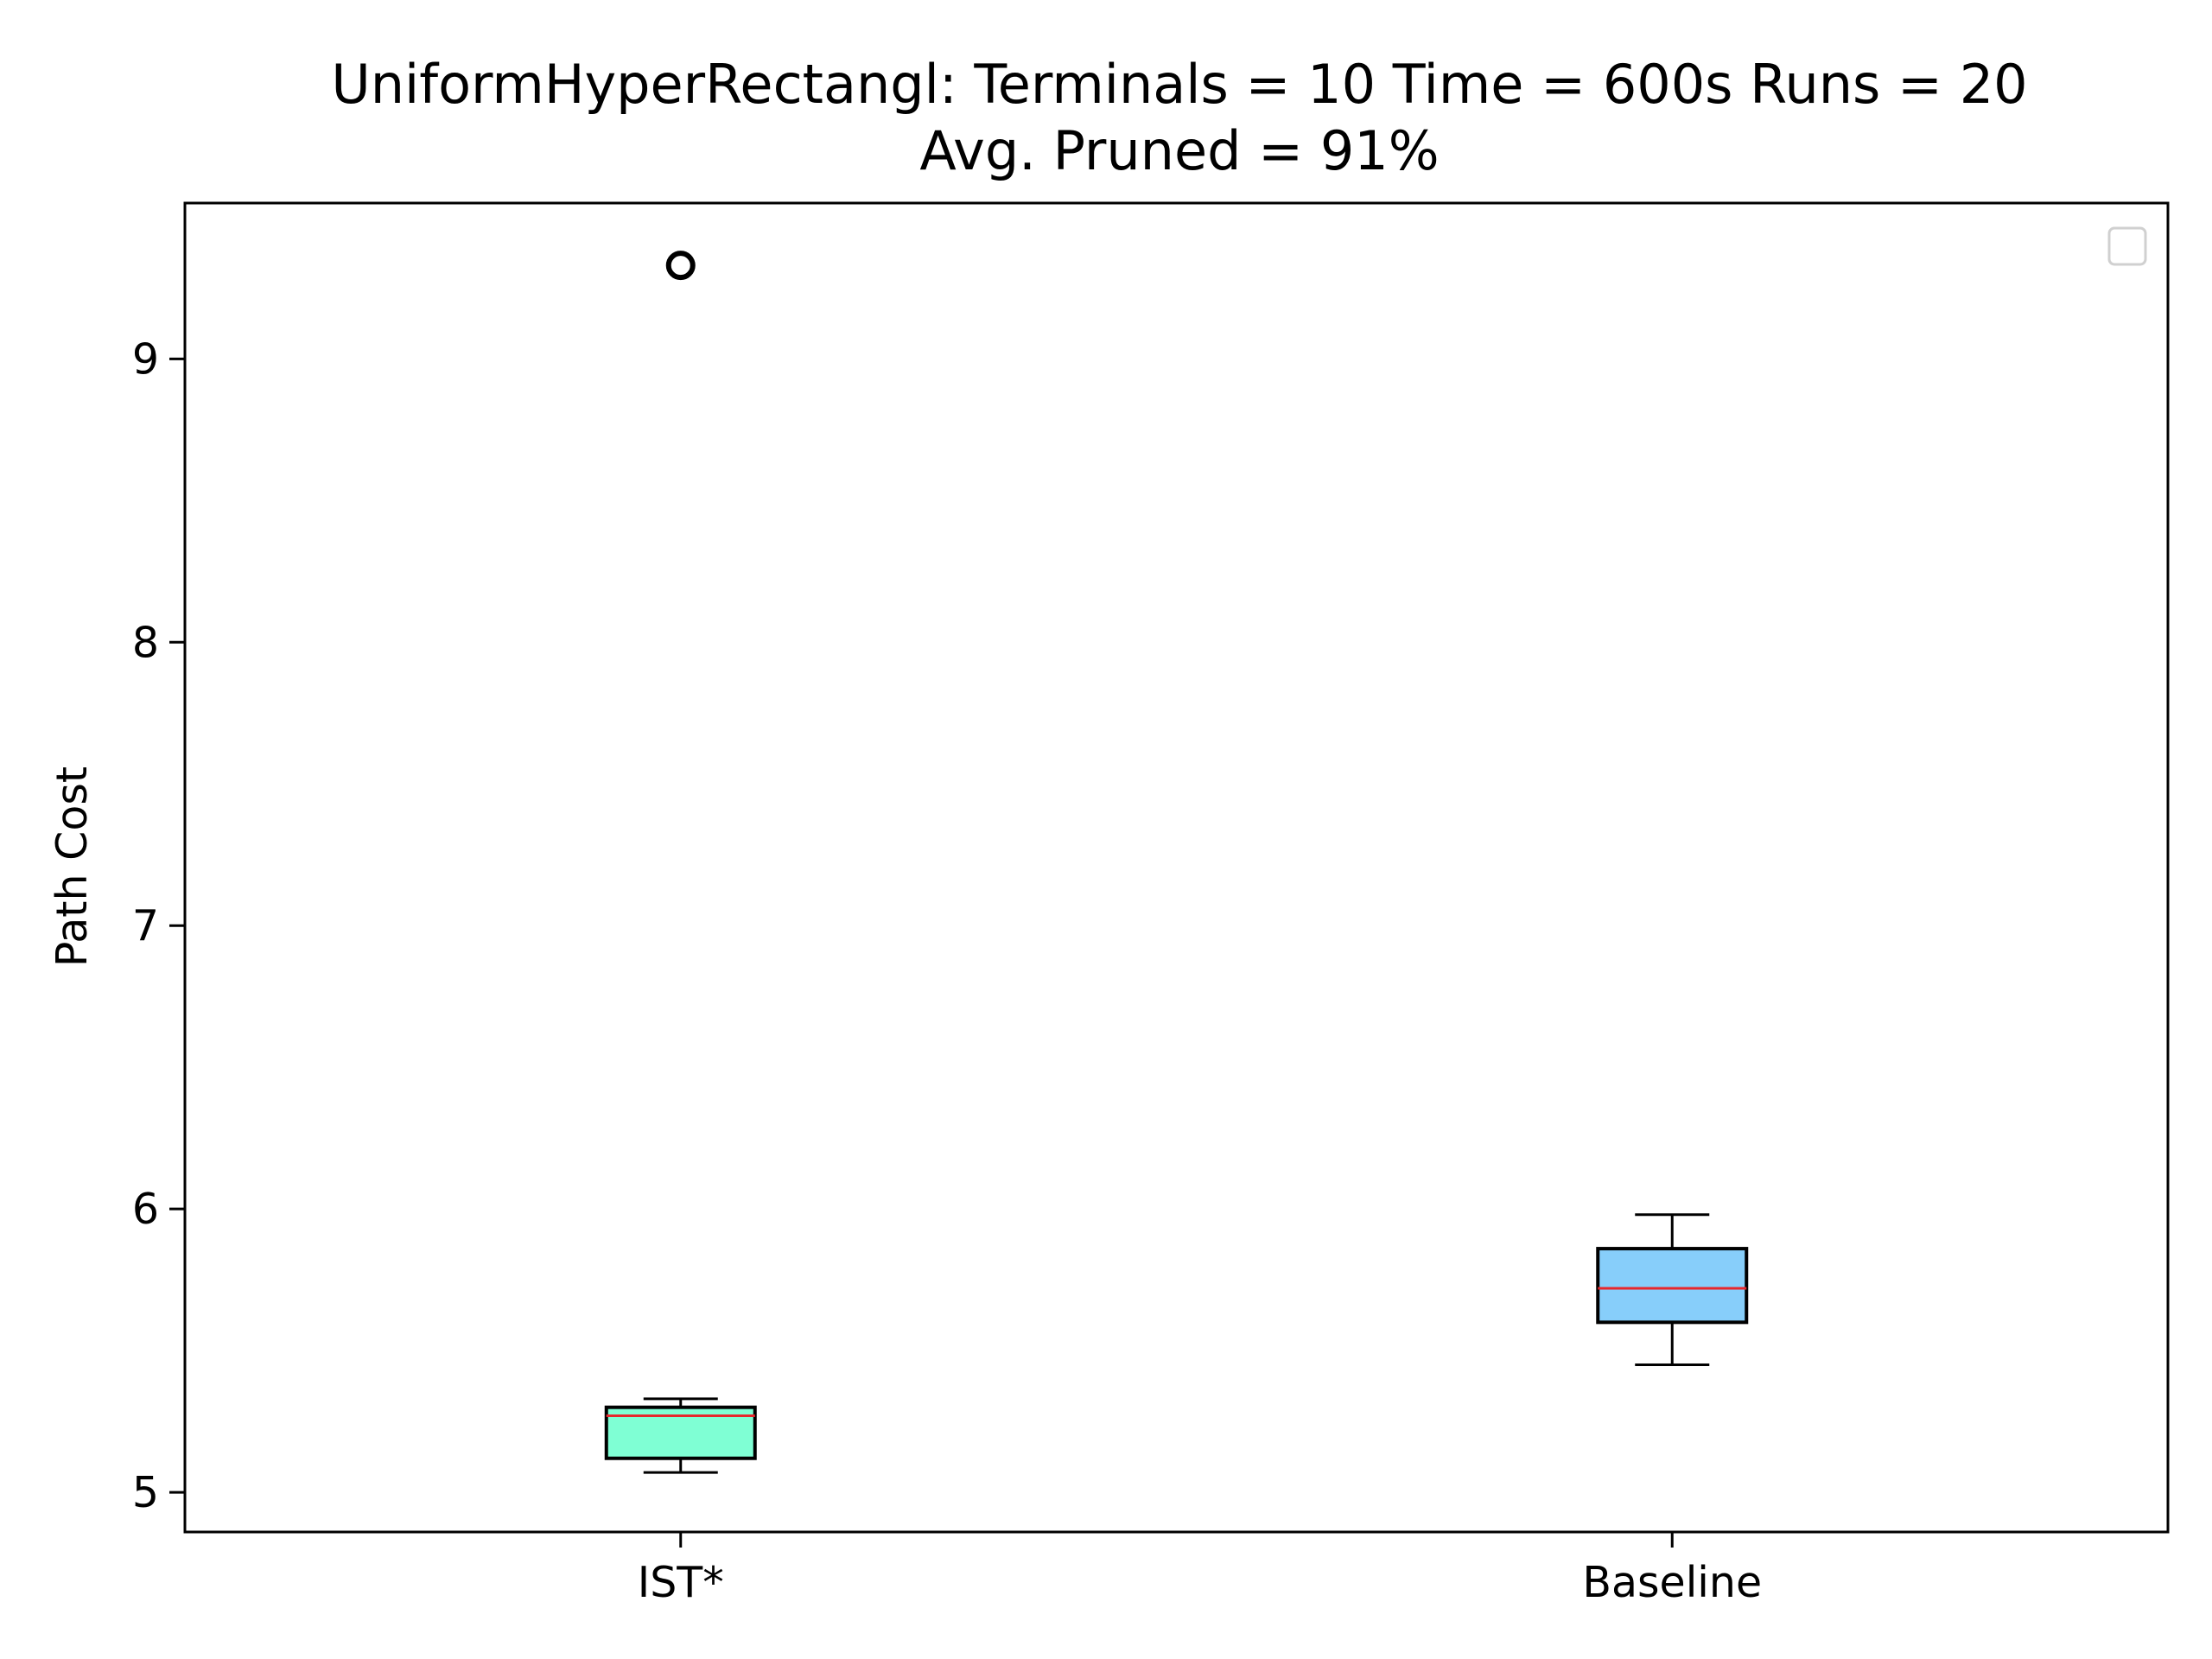  What do you see at coordinates (681, 1582) in the screenshot?
I see `x-tick-label: IST*` at bounding box center [681, 1582].